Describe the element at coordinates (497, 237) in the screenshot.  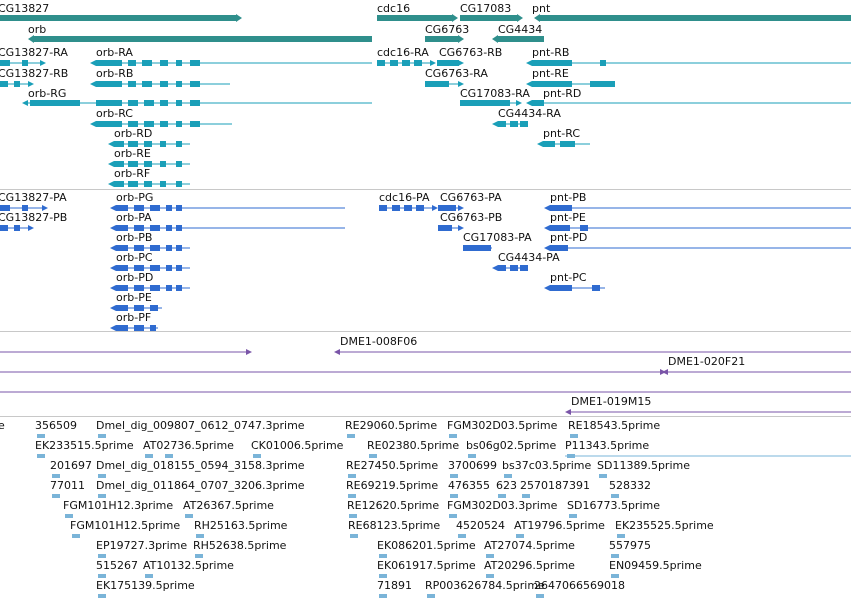
I see `feature-label: CG17083-PA` at that location.